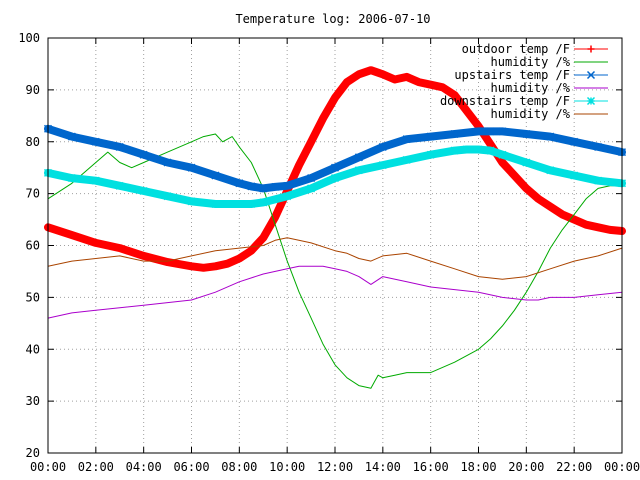 The image size is (640, 480). What do you see at coordinates (33, 401) in the screenshot?
I see `y-tick-label: 30` at bounding box center [33, 401].